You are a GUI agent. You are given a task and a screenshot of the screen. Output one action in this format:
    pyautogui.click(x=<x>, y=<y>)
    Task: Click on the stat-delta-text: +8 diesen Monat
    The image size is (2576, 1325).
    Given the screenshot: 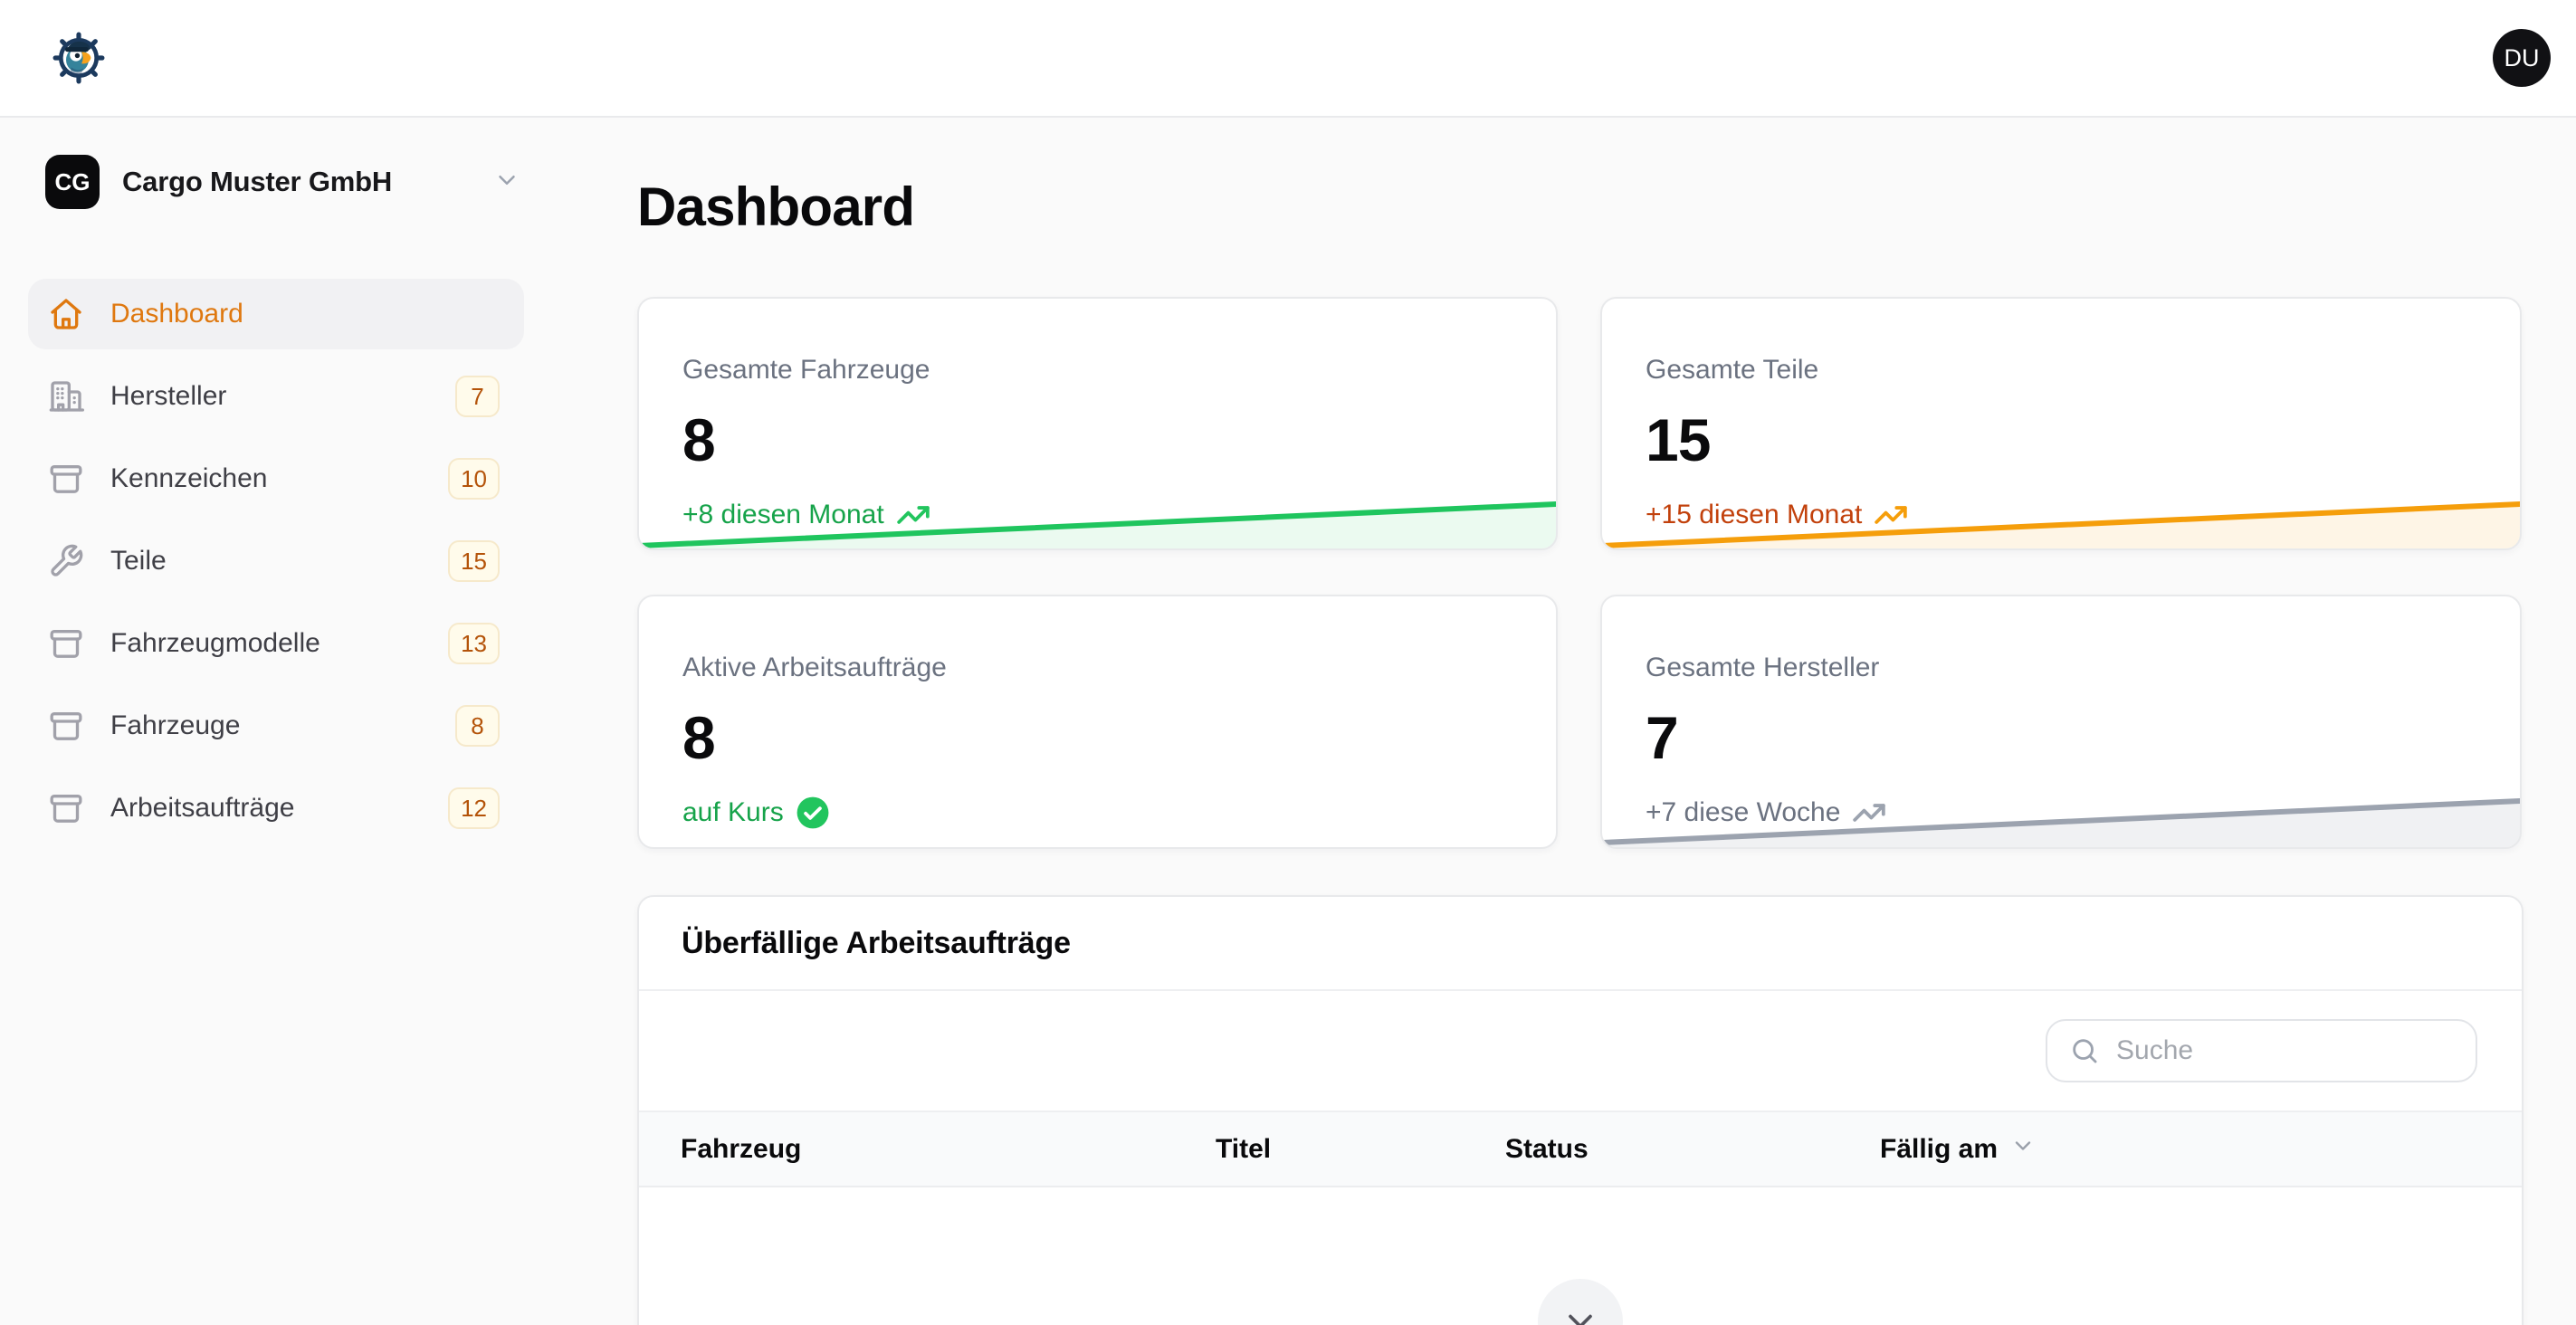 What is the action you would take?
    pyautogui.click(x=783, y=515)
    